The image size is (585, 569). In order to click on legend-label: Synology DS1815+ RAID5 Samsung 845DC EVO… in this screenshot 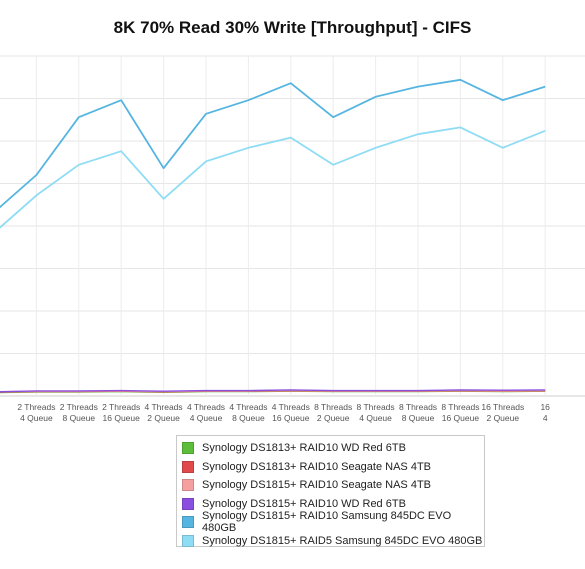, I will do `click(342, 540)`.